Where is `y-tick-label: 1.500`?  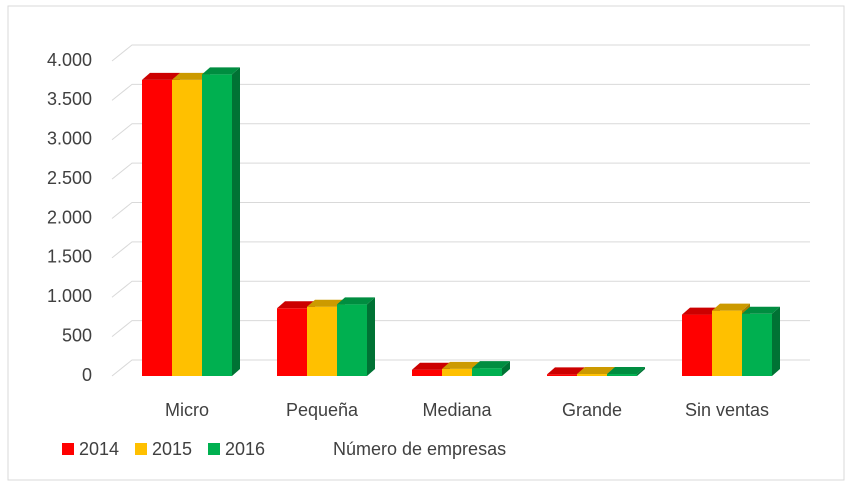 y-tick-label: 1.500 is located at coordinates (69, 257).